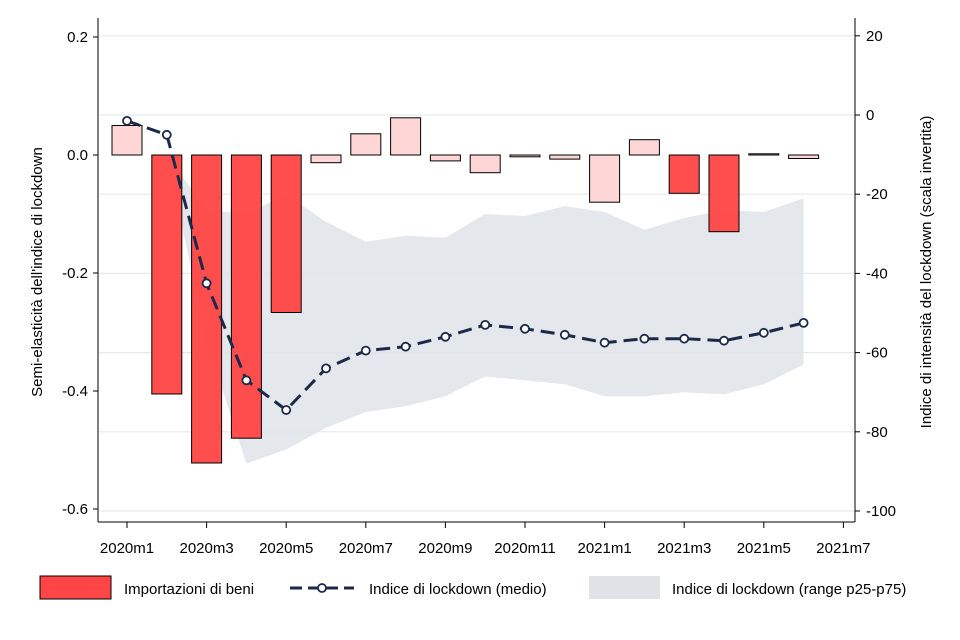 The width and height of the screenshot is (960, 640). What do you see at coordinates (724, 193) in the screenshot?
I see `bar-2021m4` at bounding box center [724, 193].